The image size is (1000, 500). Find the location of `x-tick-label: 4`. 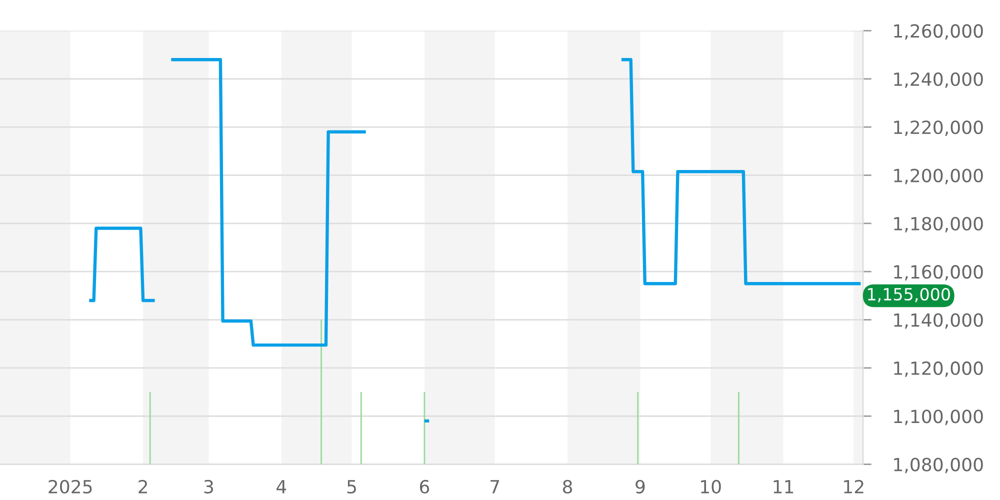

x-tick-label: 4 is located at coordinates (281, 487).